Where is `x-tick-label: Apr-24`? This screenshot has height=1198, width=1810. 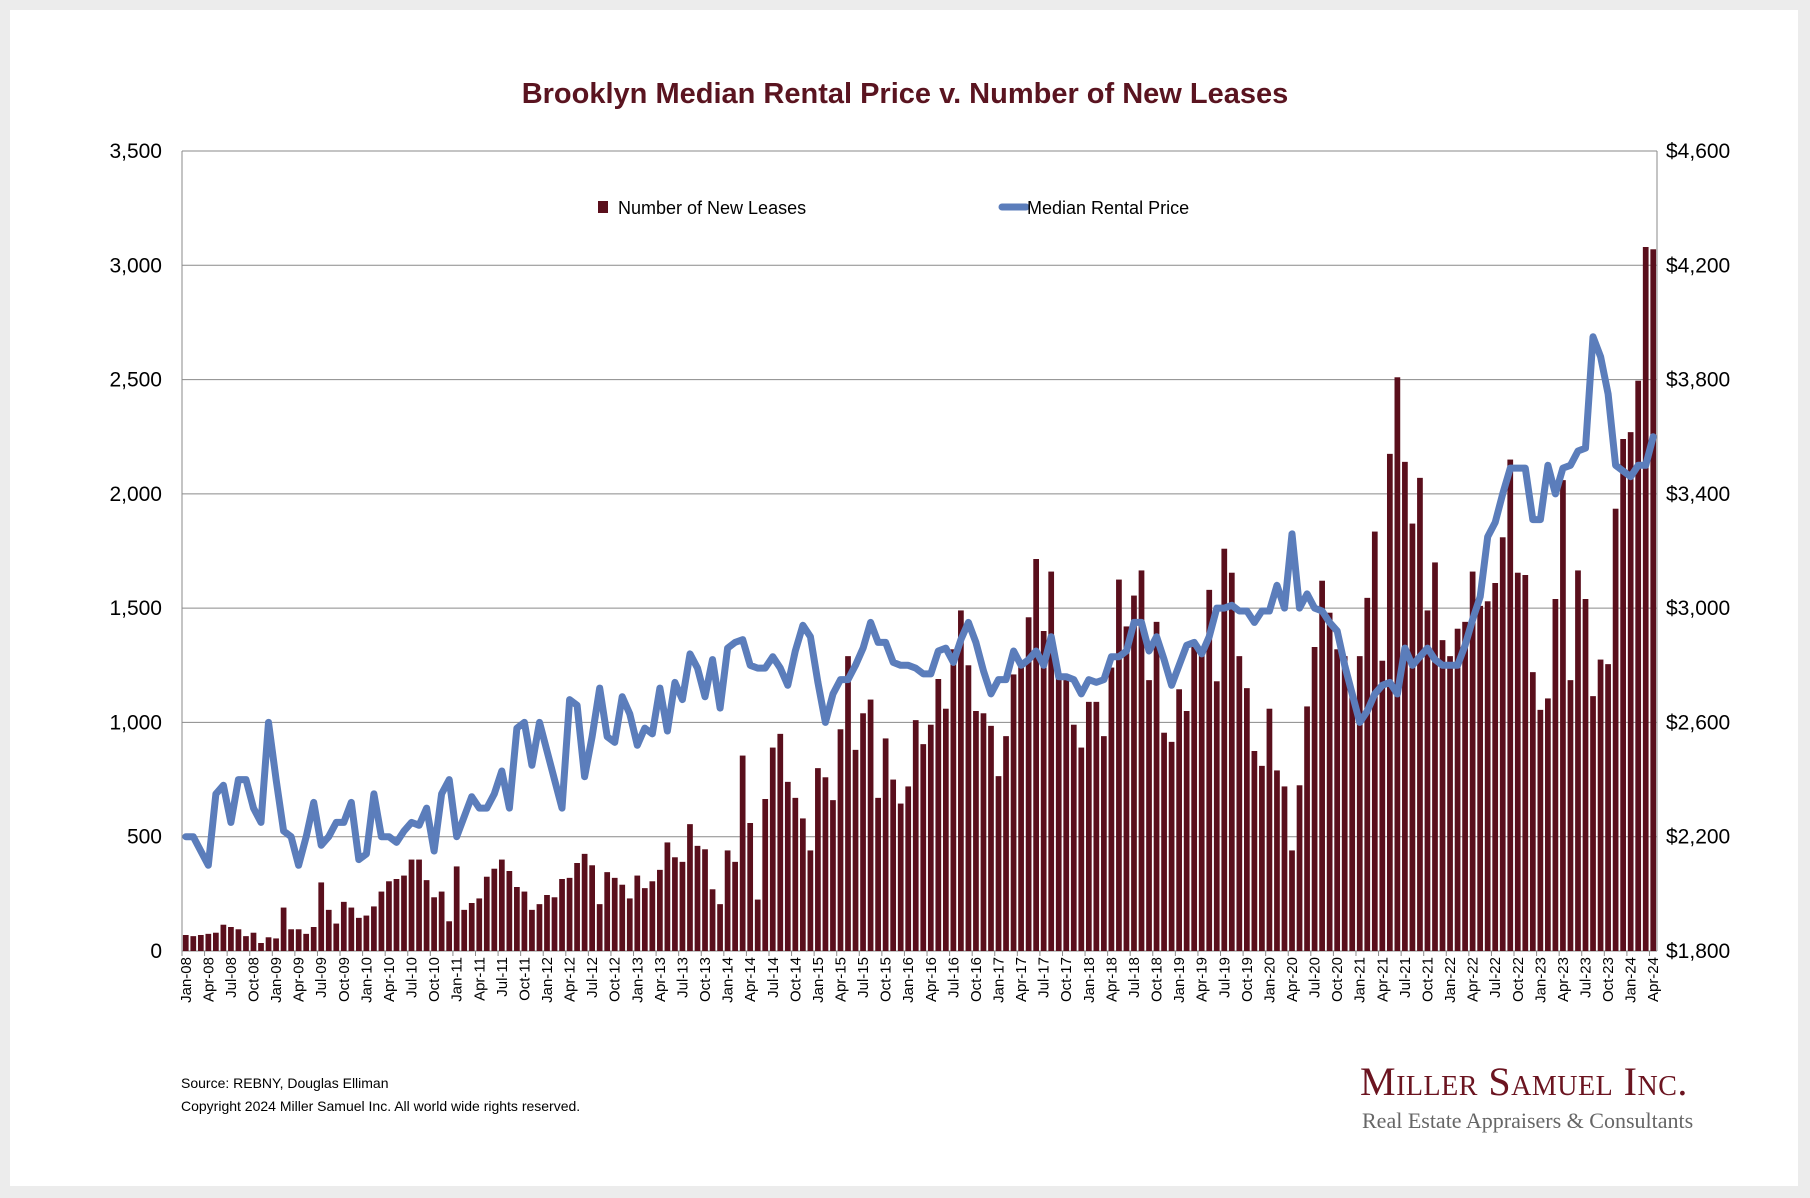
x-tick-label: Apr-24 is located at coordinates (1653, 979).